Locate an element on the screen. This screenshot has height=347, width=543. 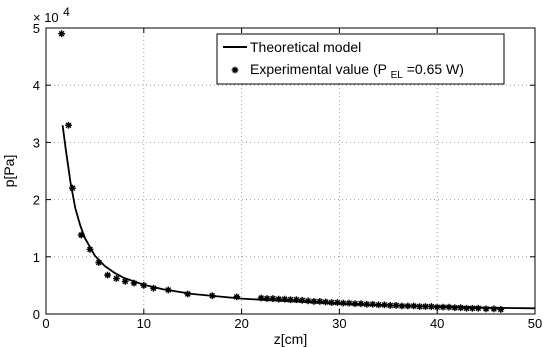
y-multiplier-base: × 10 is located at coordinates (46, 17).